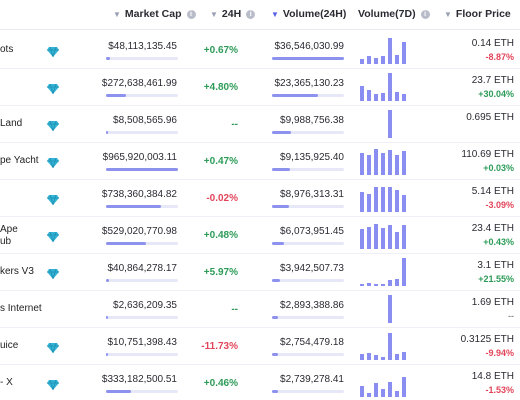 The image size is (520, 400). Describe the element at coordinates (154, 14) in the screenshot. I see `column-header-market-cap: ▼ Market Cap i` at that location.